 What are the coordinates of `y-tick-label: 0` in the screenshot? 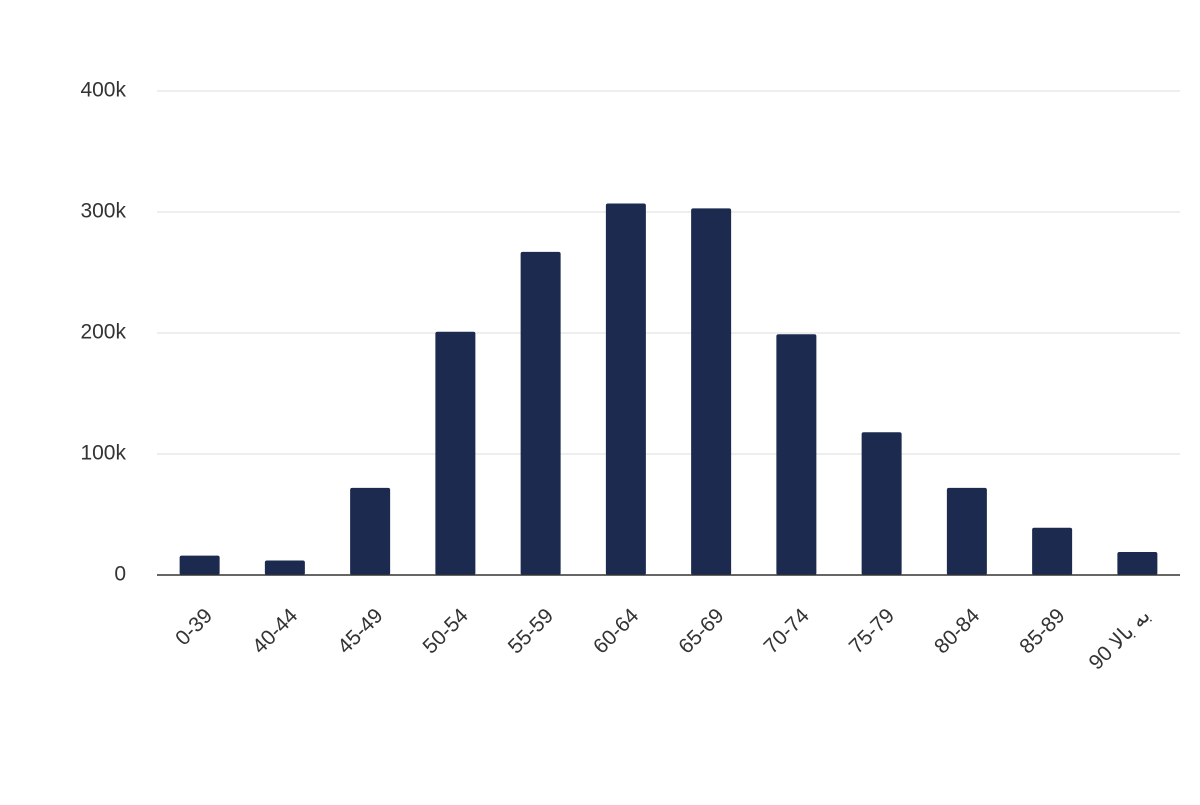 It's located at (120, 574).